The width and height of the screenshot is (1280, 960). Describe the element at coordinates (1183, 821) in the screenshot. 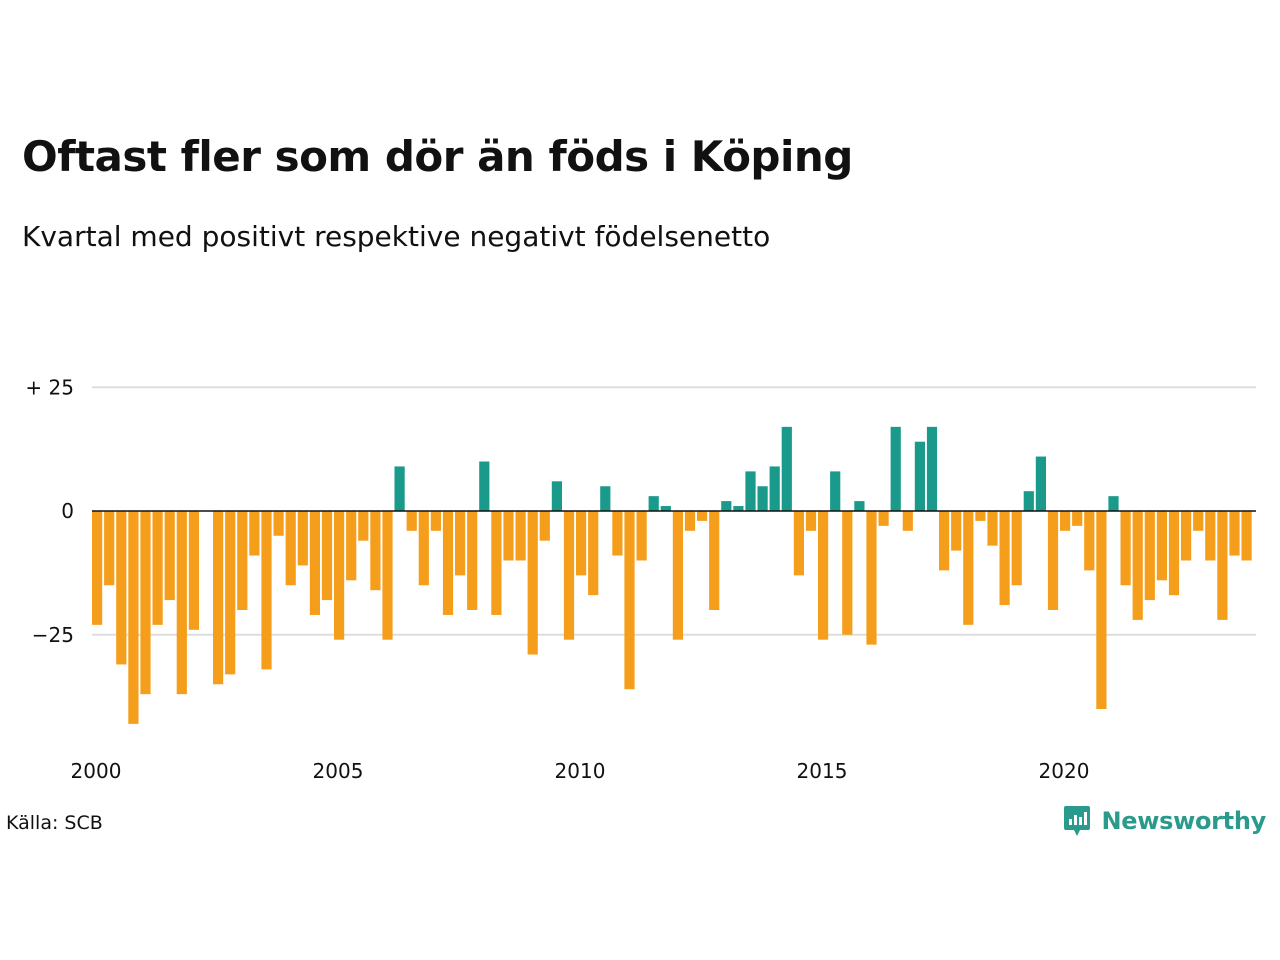

I see `brand-name: Newsworthy` at that location.